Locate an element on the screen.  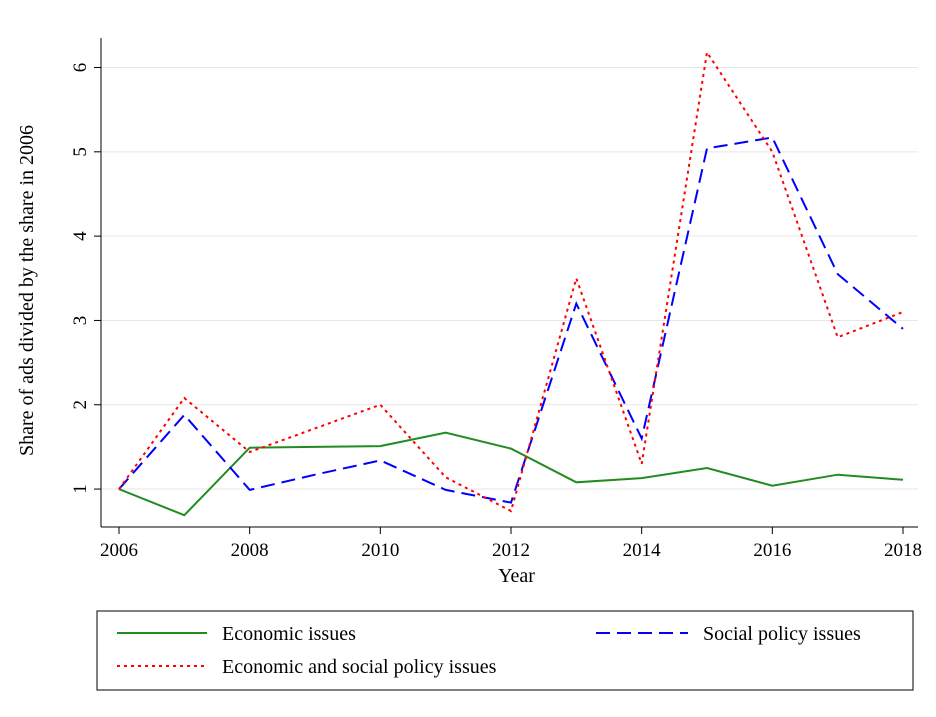
legend-box is located at coordinates (505, 650).